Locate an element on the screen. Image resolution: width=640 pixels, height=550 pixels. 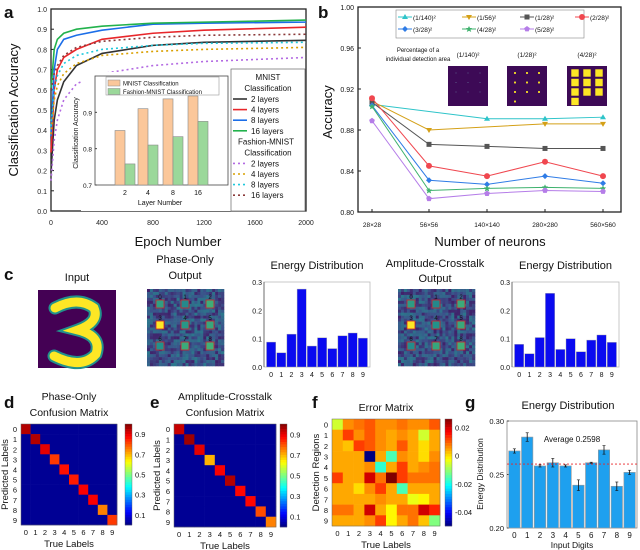
inset-bar-mnist is located at coordinates (143, 147).